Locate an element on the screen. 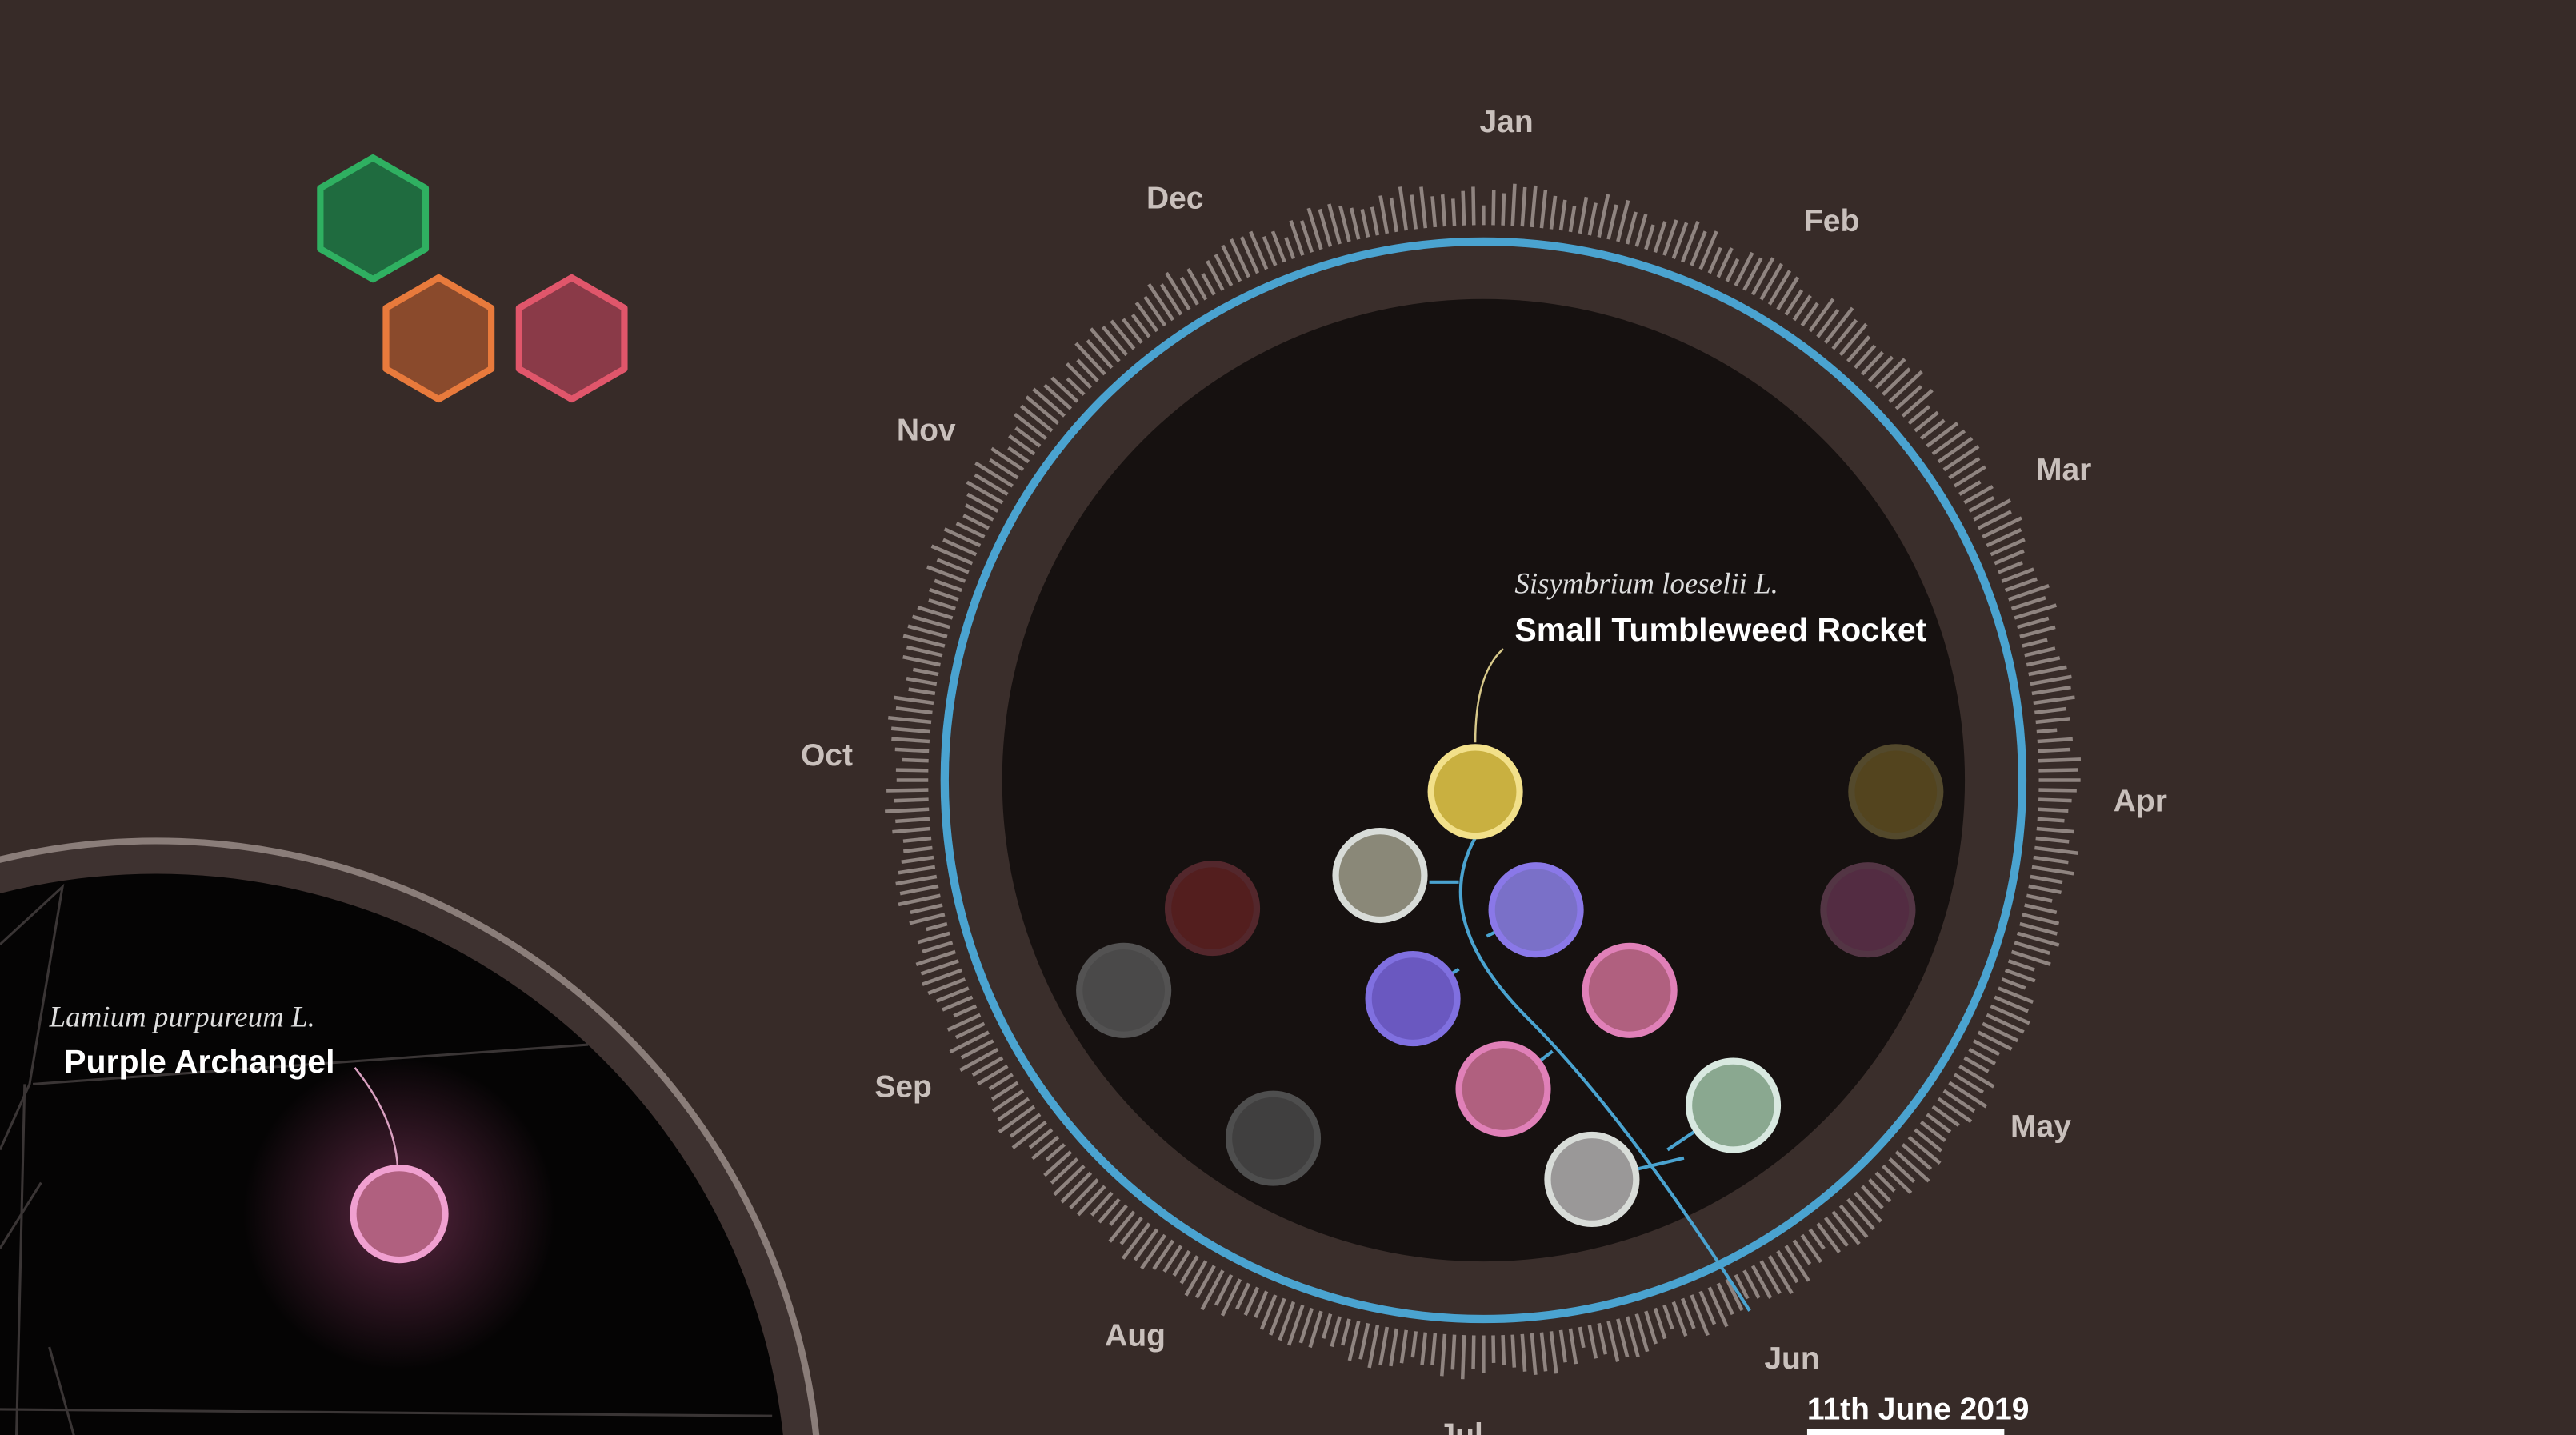 This screenshot has height=1435, width=2576. month-label: Nov is located at coordinates (926, 430).